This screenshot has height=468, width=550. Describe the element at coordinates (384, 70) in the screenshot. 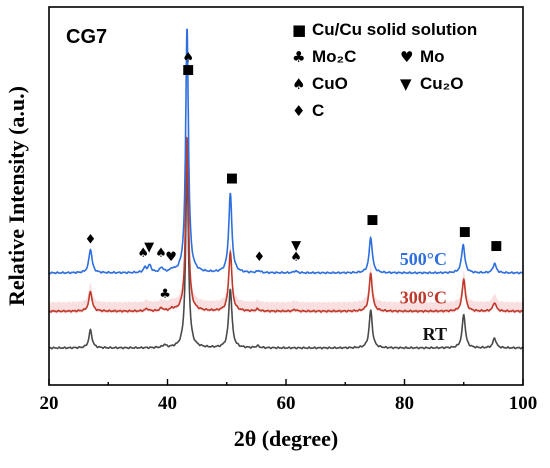

I see `legend: ■ Cu/Cu solid solution ♣ Mo₂C ♥ Mo ♠ CuO ▼ Cu₂O ♦ C` at that location.